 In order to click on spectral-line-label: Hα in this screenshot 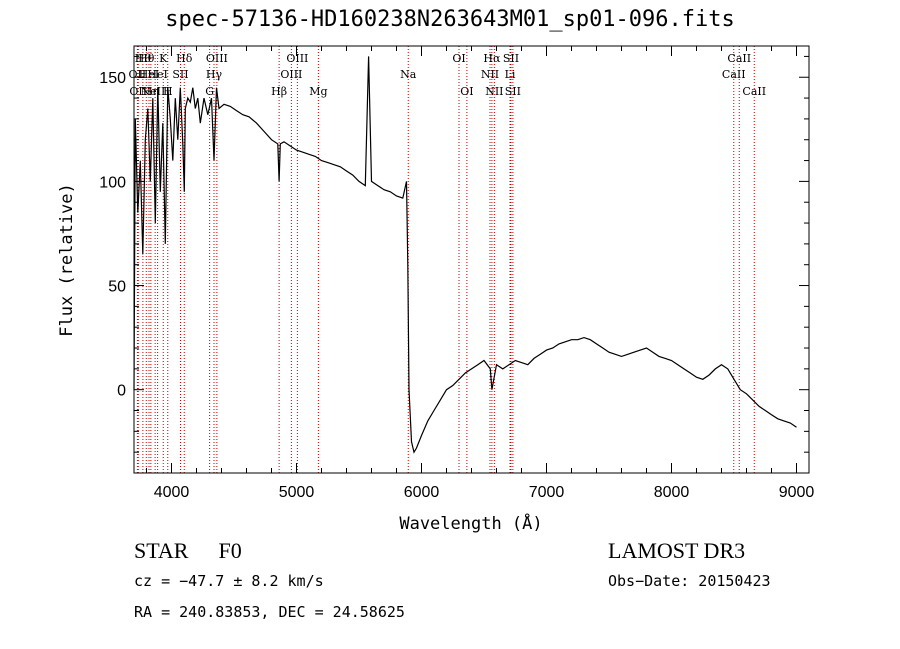, I will do `click(492, 58)`.